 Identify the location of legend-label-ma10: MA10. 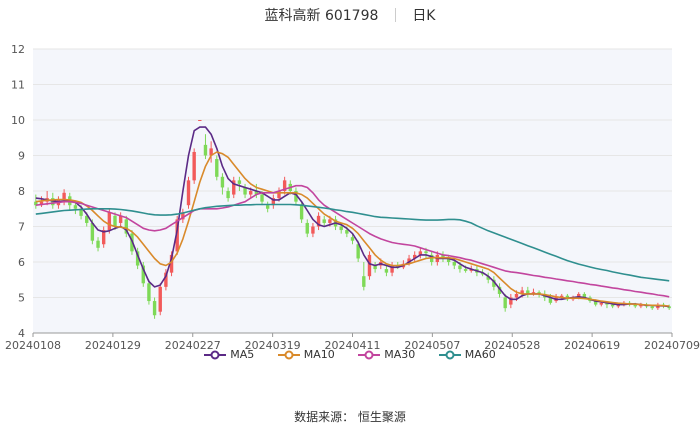
(319, 354).